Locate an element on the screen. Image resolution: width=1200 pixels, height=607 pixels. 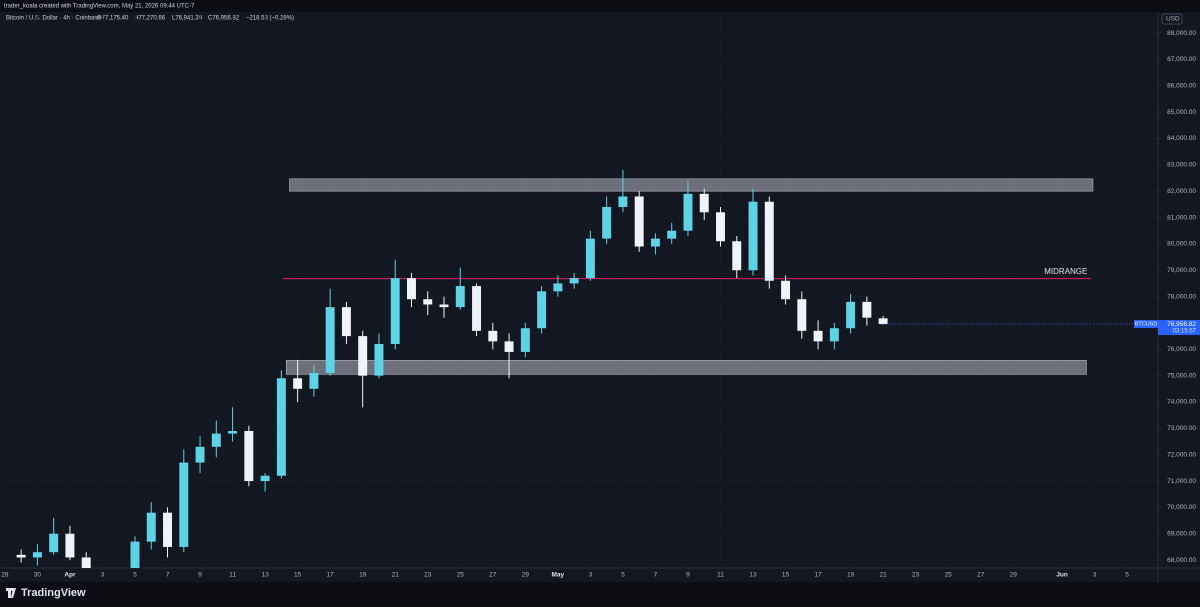
logo-mark is located at coordinates (11, 593).